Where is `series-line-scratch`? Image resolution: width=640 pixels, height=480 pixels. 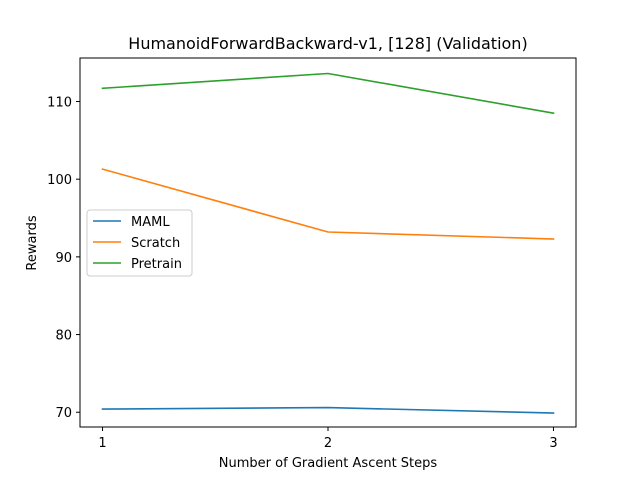
series-line-scratch is located at coordinates (328, 204).